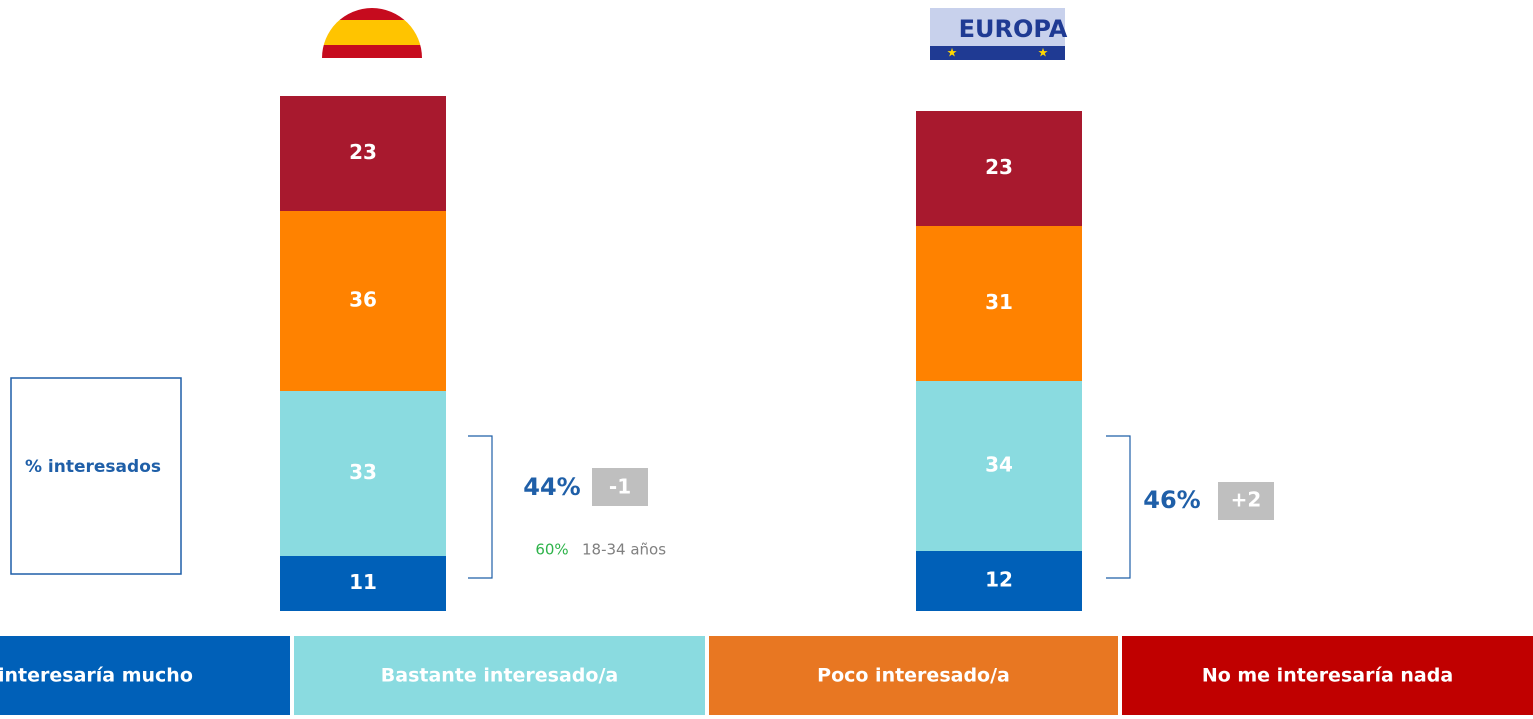 This screenshot has width=1533, height=719. What do you see at coordinates (551, 487) in the screenshot?
I see `group-total: 44%` at bounding box center [551, 487].